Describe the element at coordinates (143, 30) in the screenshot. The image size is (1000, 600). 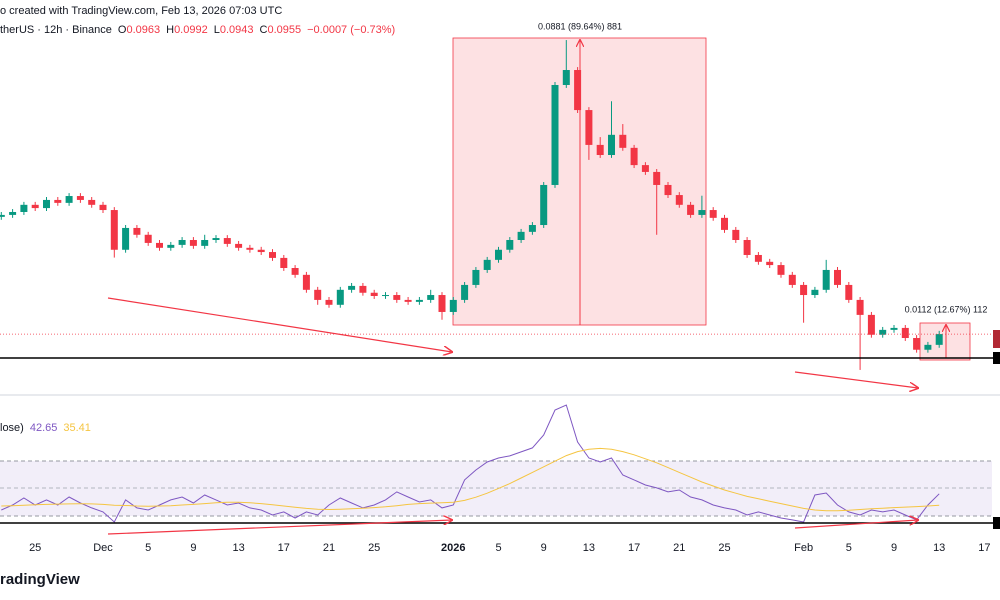
I see `ohlc-value: 0.0963` at that location.